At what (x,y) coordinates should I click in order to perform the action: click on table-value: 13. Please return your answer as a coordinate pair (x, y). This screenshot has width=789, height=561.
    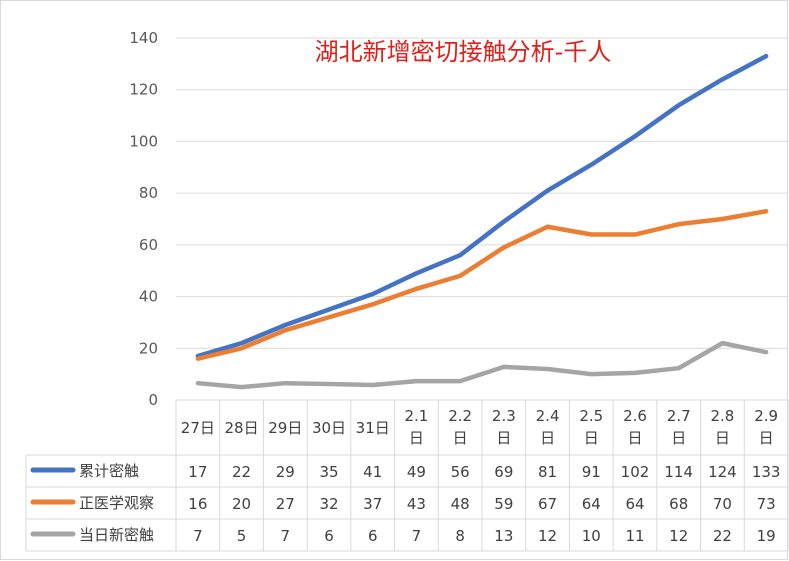
    Looking at the image, I should click on (503, 536).